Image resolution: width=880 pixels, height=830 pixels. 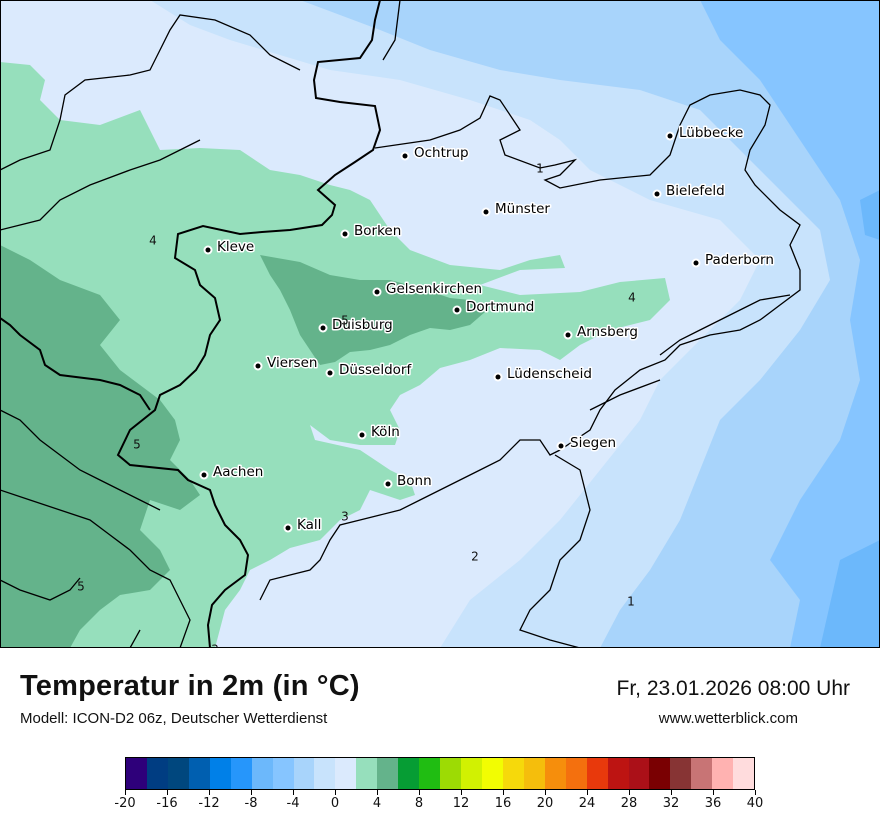 I want to click on colorbar-tick-label: -8, so click(x=251, y=803).